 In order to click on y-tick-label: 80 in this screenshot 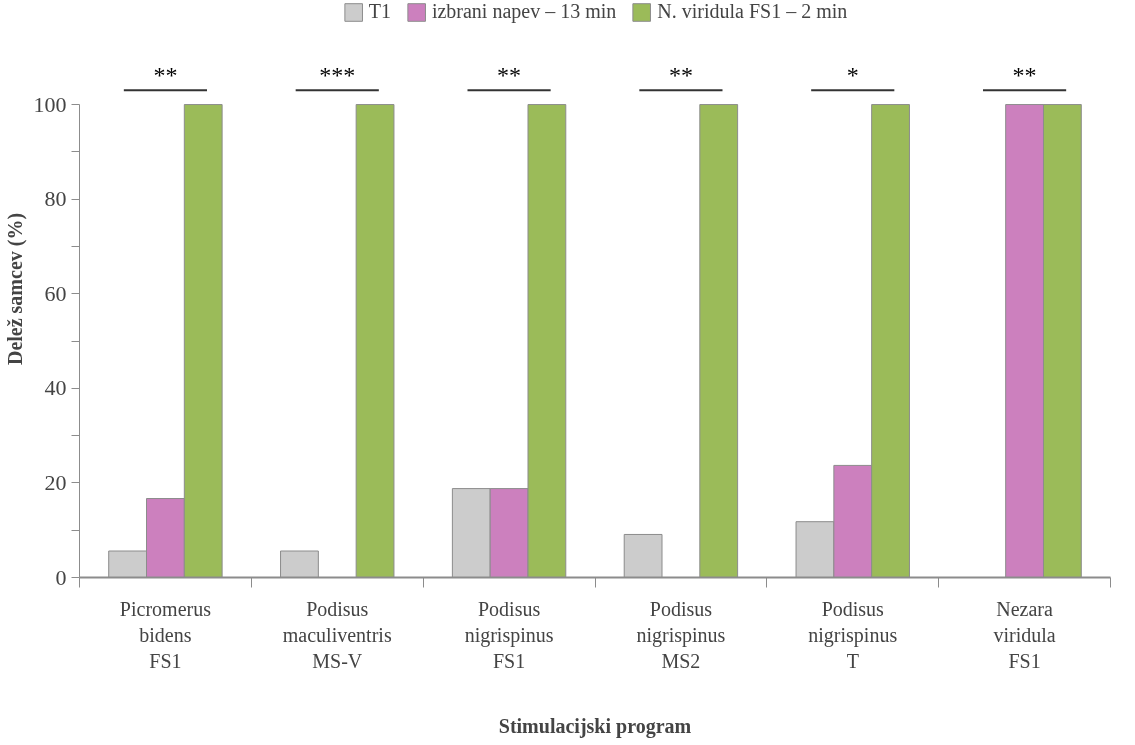, I will do `click(55, 199)`.